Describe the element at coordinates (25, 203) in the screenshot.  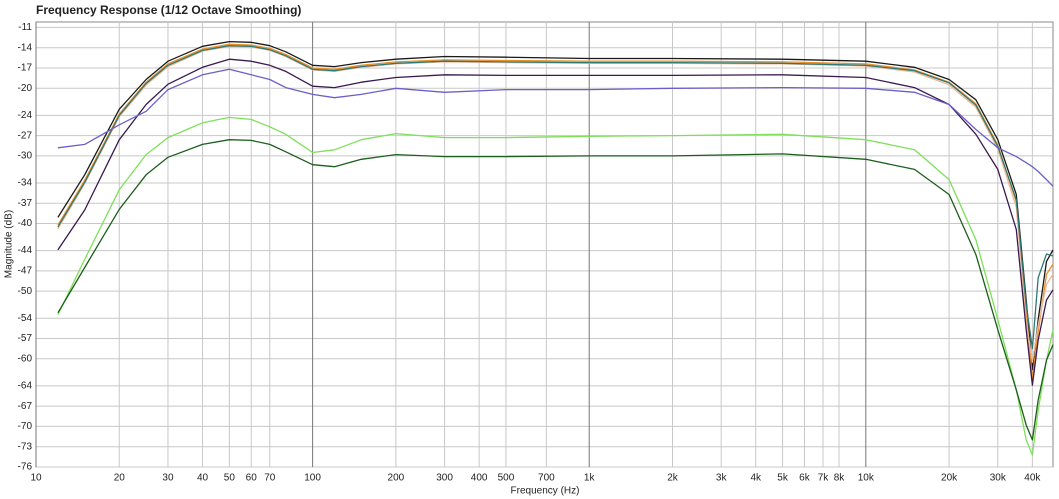
I see `y-tick-label: -37` at that location.